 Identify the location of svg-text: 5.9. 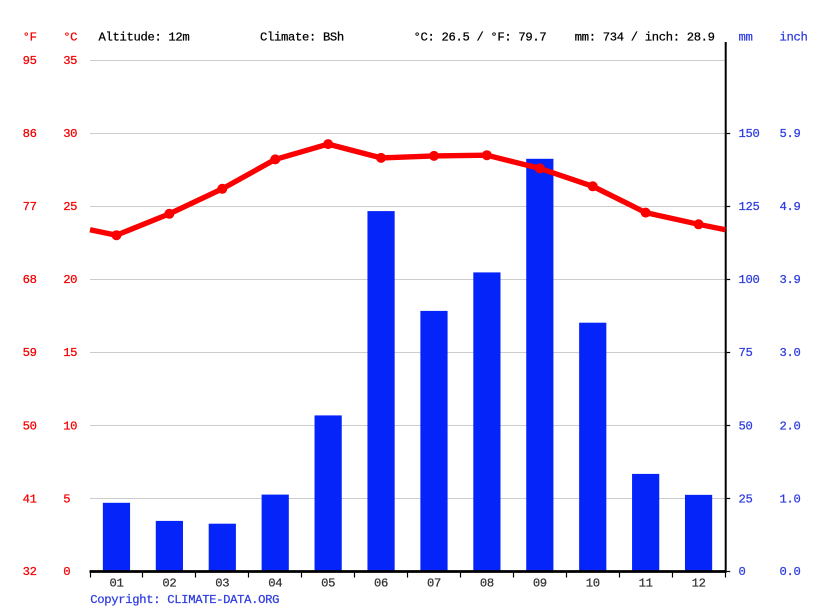
(790, 134).